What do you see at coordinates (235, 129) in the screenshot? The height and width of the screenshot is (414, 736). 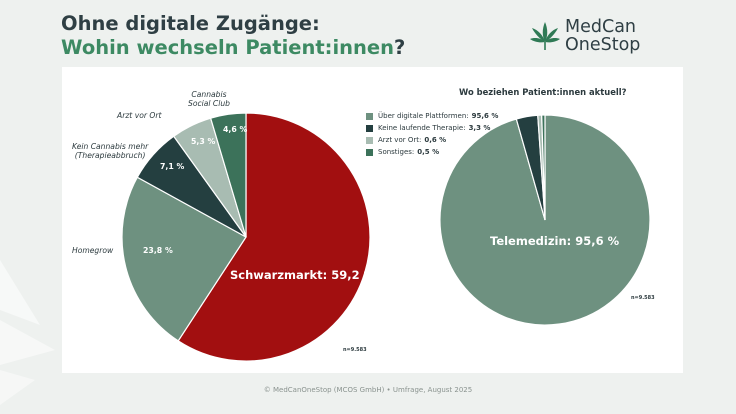 I see `value-cannabis-social-club: 4,6 %` at bounding box center [235, 129].